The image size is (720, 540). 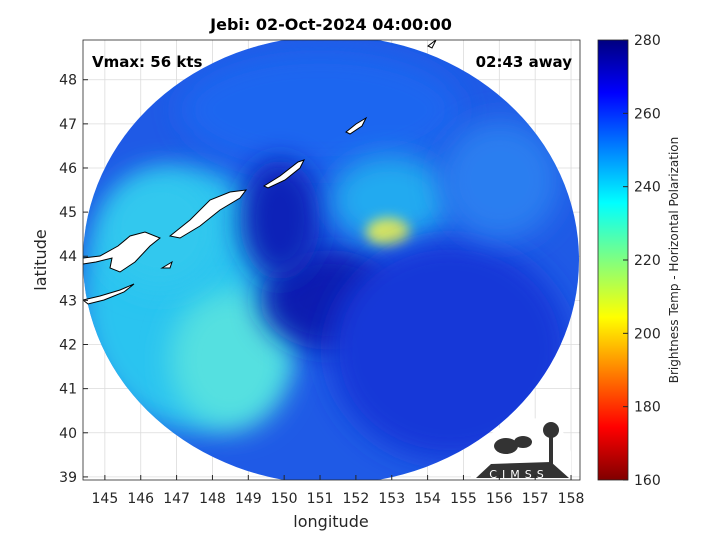 I want to click on x-axis-label: longitude, so click(x=330, y=521).